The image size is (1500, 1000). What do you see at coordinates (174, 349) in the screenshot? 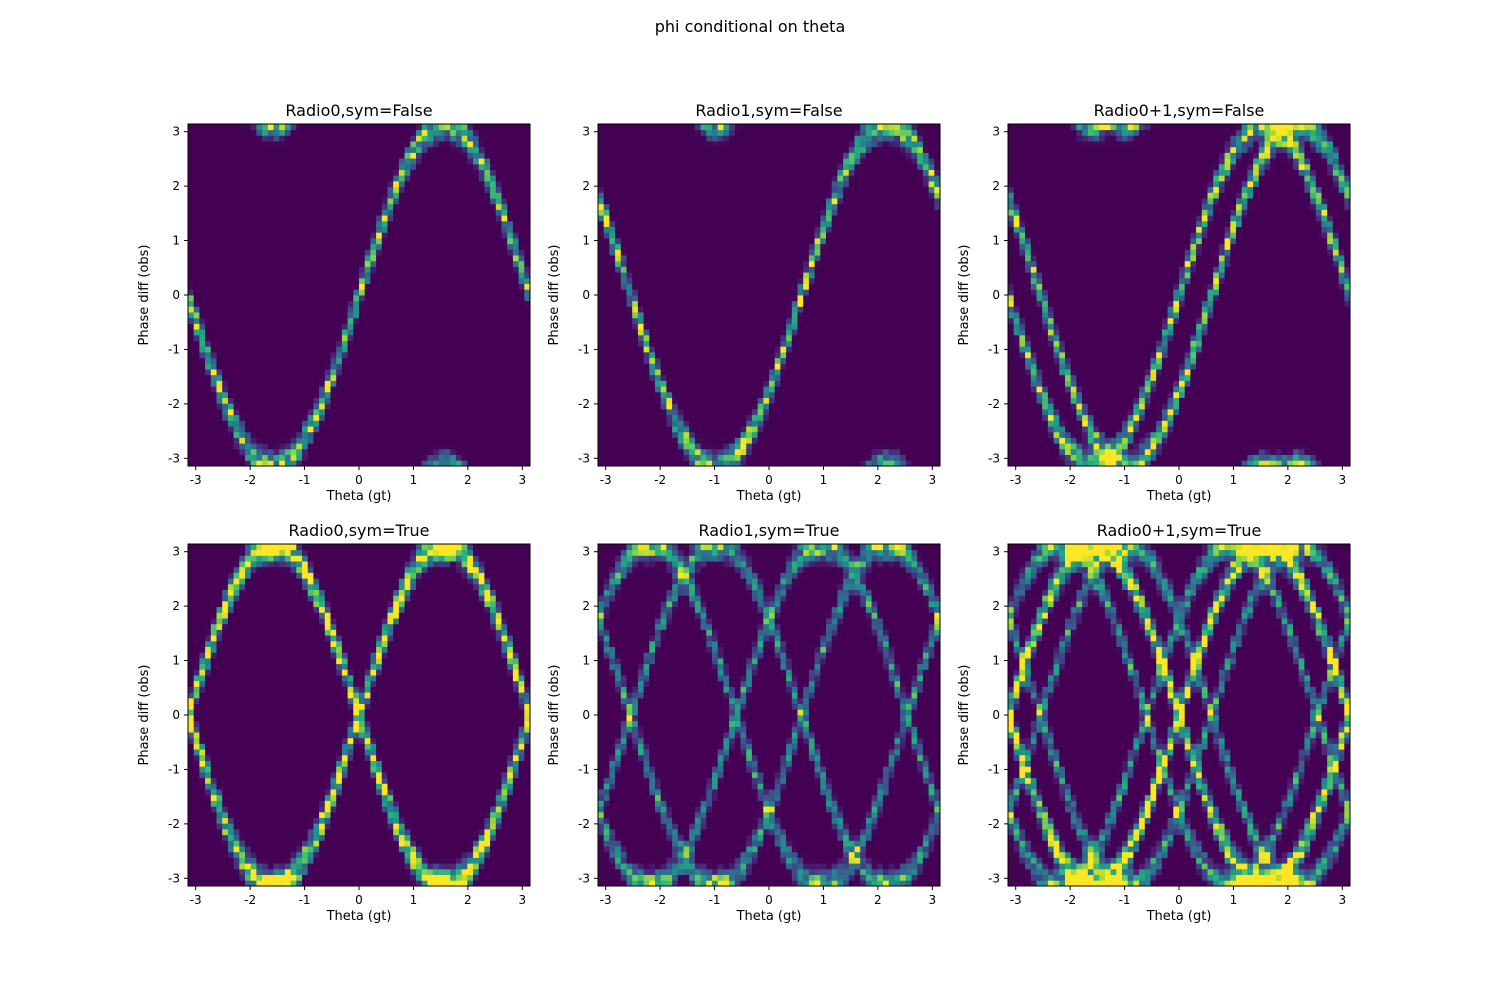
I see `y-tick-label: -1` at bounding box center [174, 349].